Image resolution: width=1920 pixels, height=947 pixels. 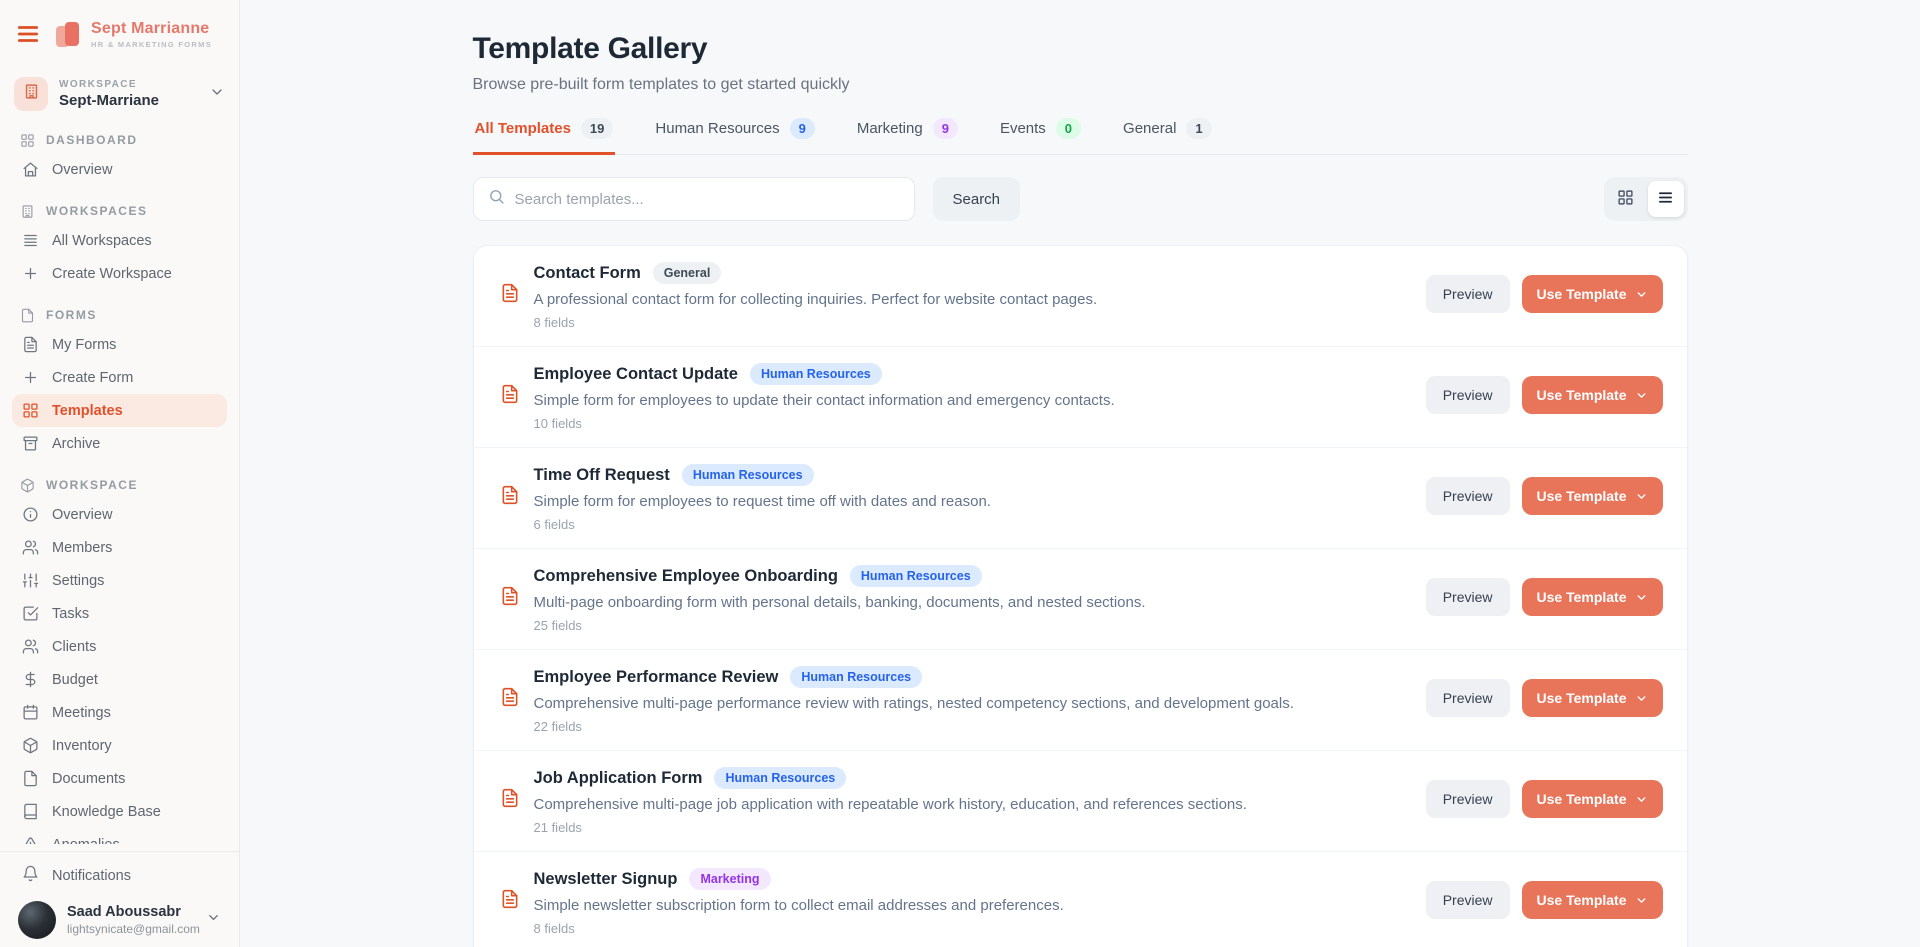 What do you see at coordinates (30, 840) in the screenshot?
I see `alert-triangle-icon` at bounding box center [30, 840].